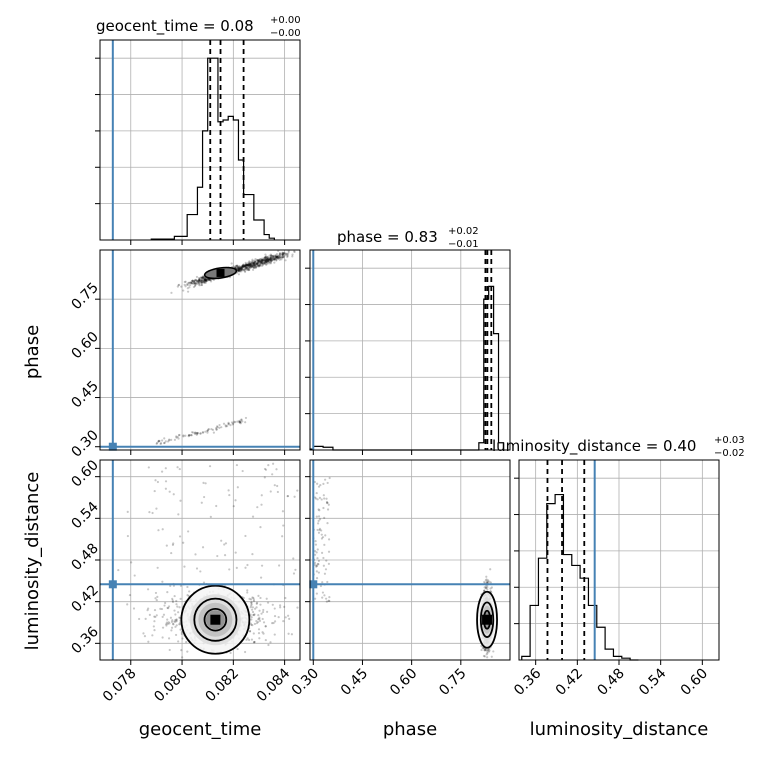 This screenshot has width=760, height=760. Describe the element at coordinates (387, 237) in the screenshot. I see `title-phase: phase = 0.83` at that location.